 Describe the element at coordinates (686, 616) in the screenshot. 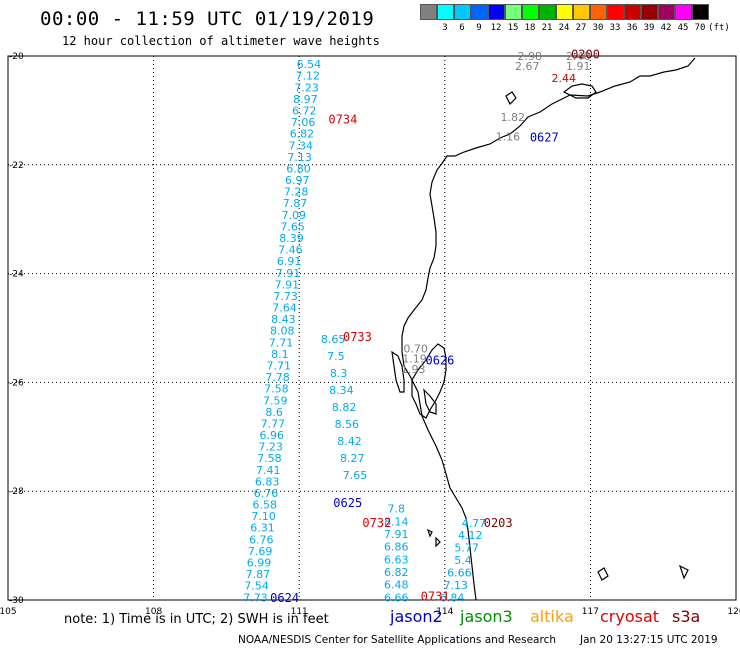

I see `satellite-s3a: s3a` at that location.